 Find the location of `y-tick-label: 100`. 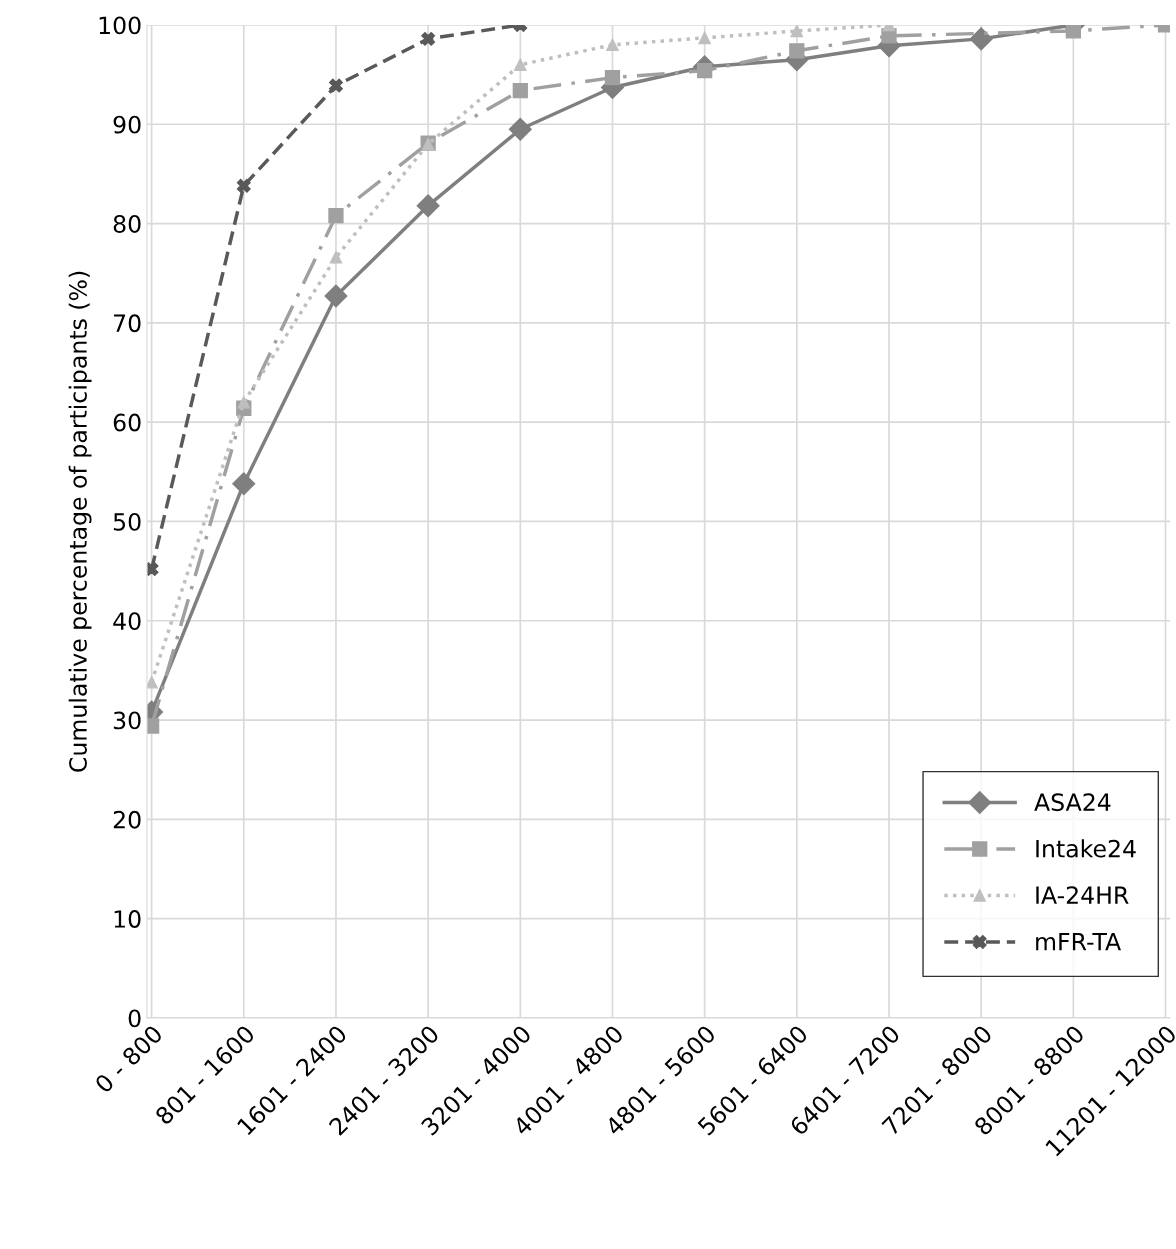

y-tick-label: 100 is located at coordinates (120, 25).